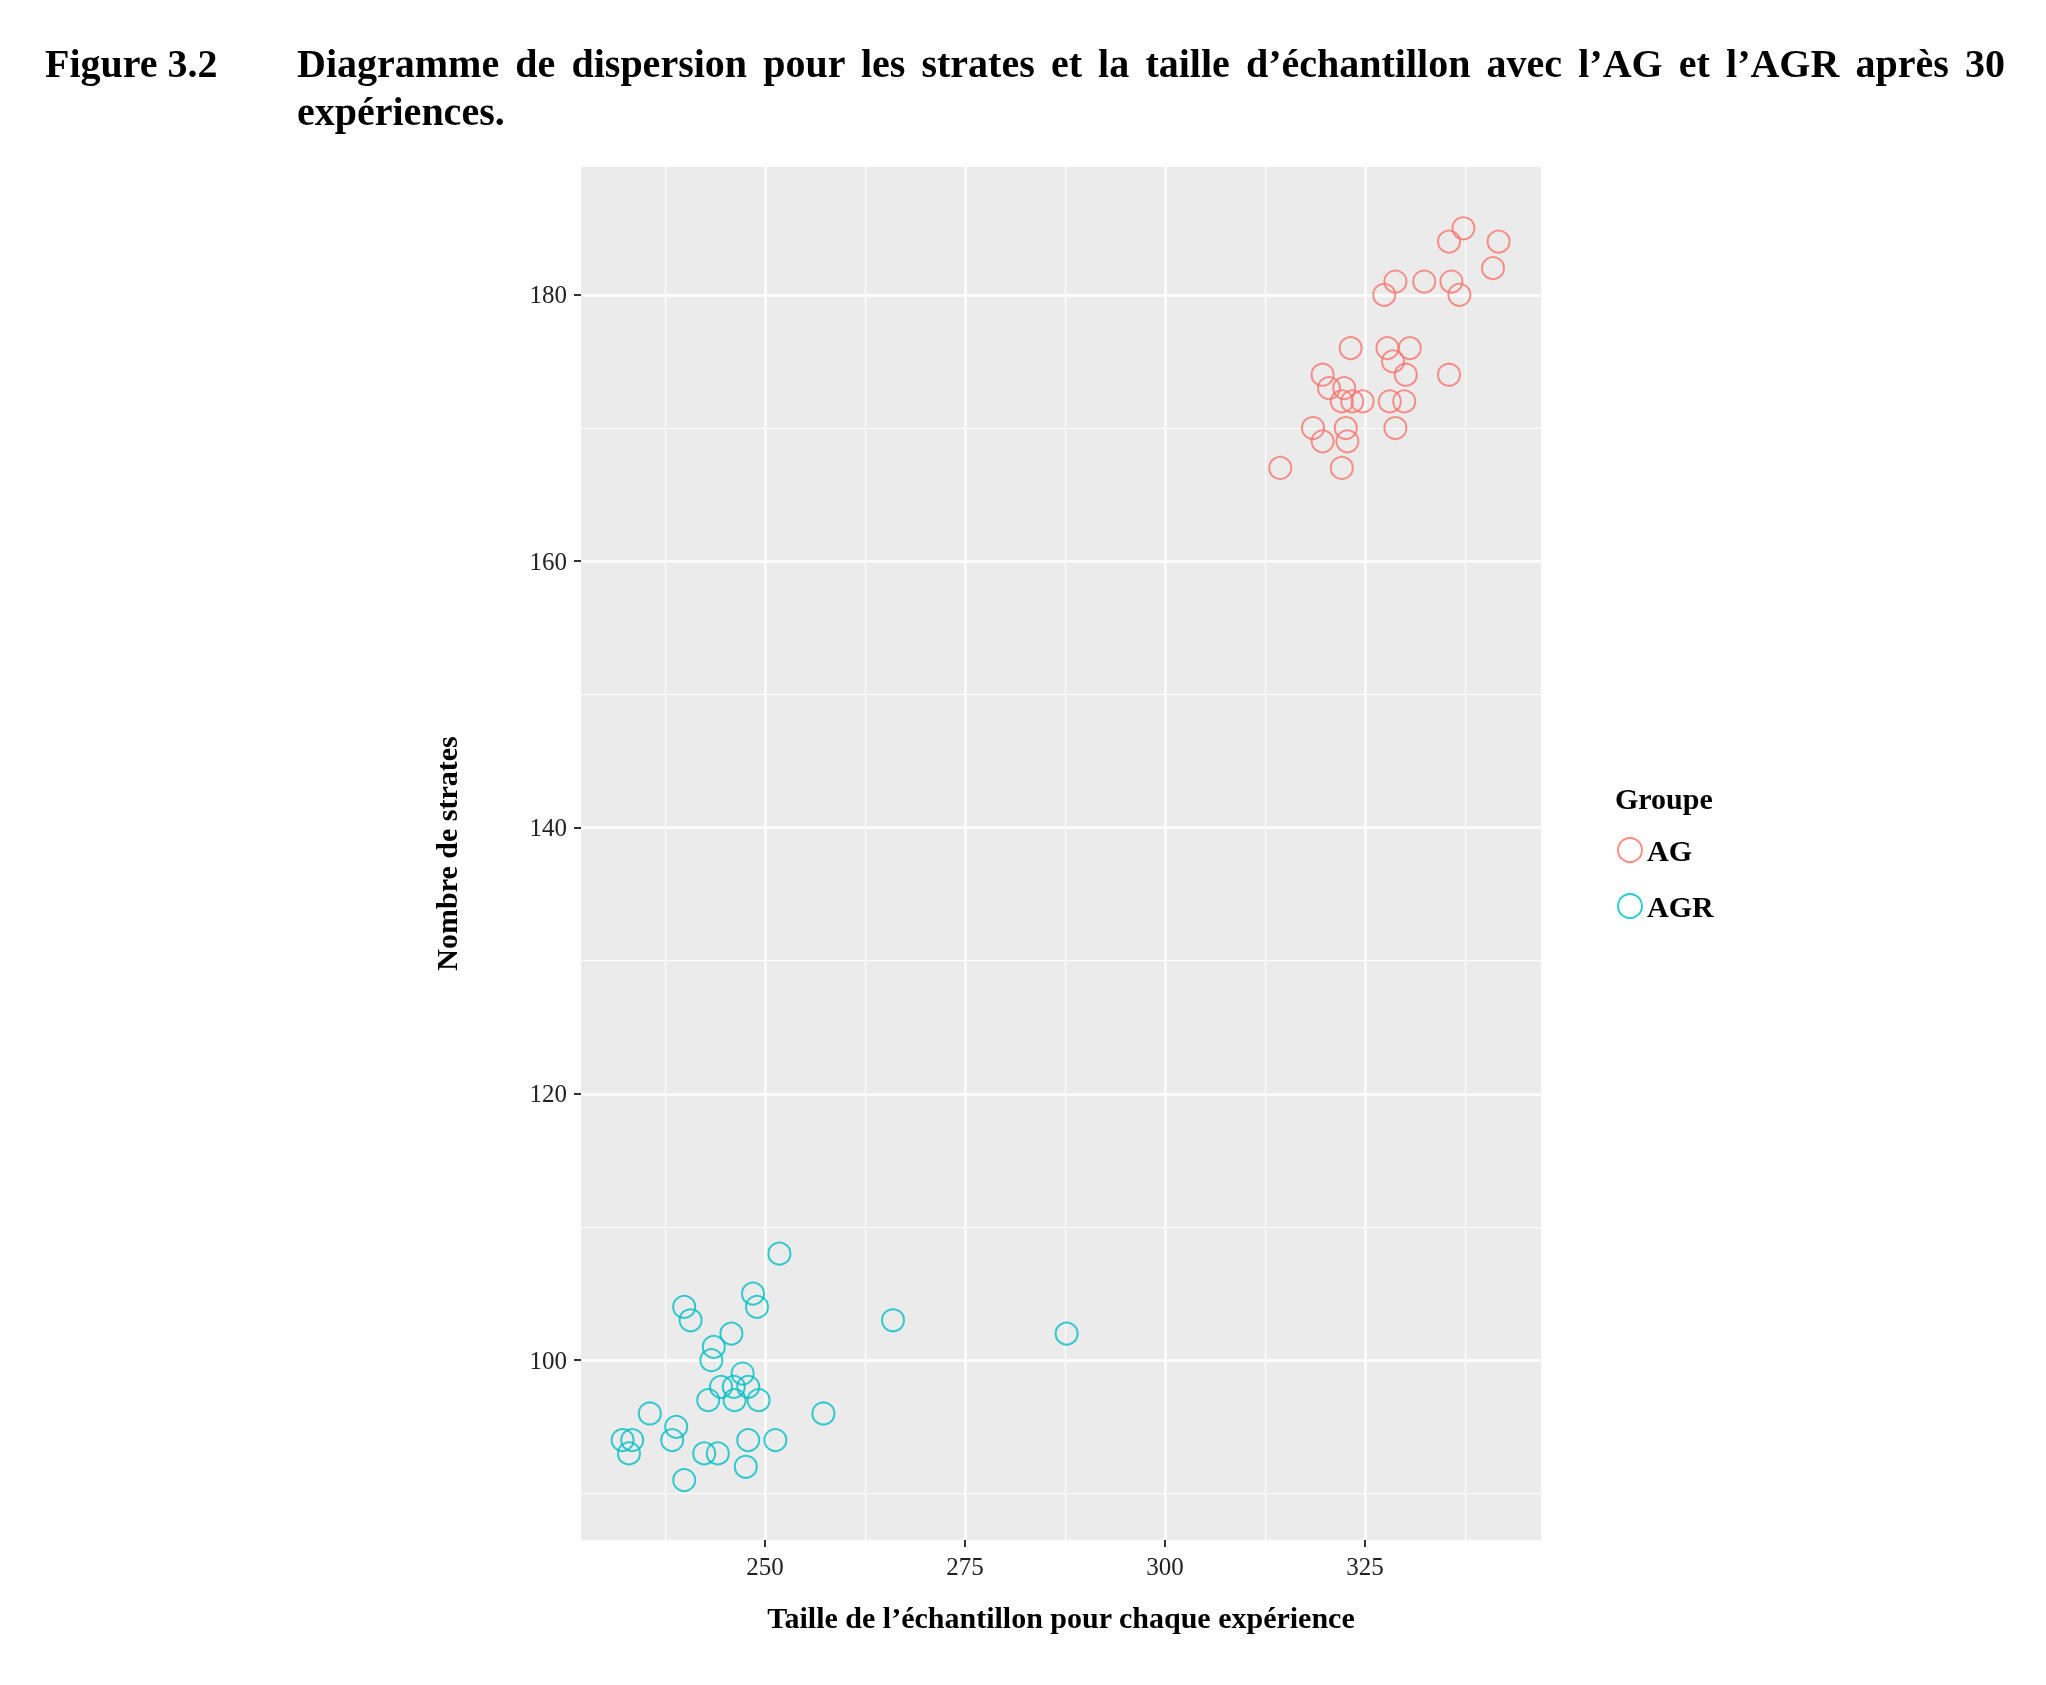 This screenshot has height=1685, width=2046. I want to click on y-tick-label: 120, so click(548, 1094).